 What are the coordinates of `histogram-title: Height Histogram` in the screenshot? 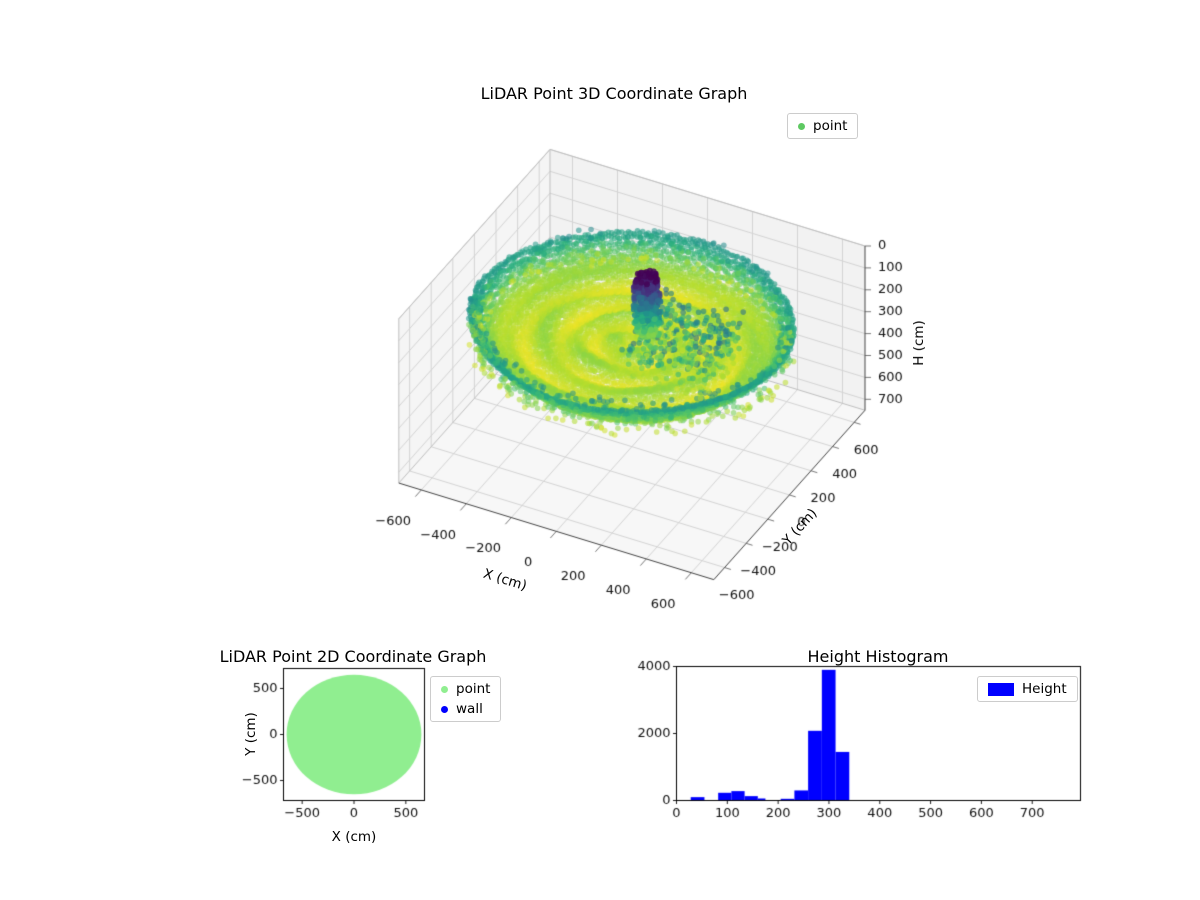 It's located at (878, 656).